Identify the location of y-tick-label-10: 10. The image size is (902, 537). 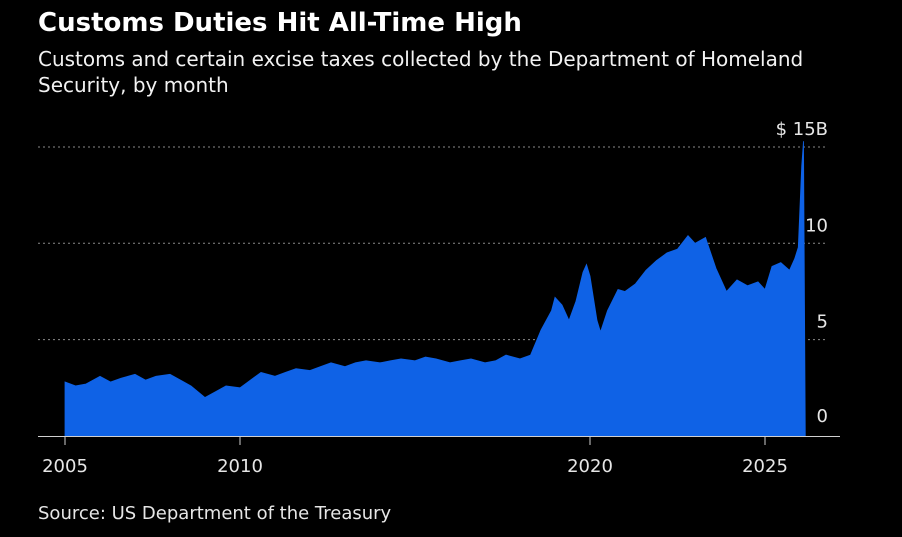
(816, 225).